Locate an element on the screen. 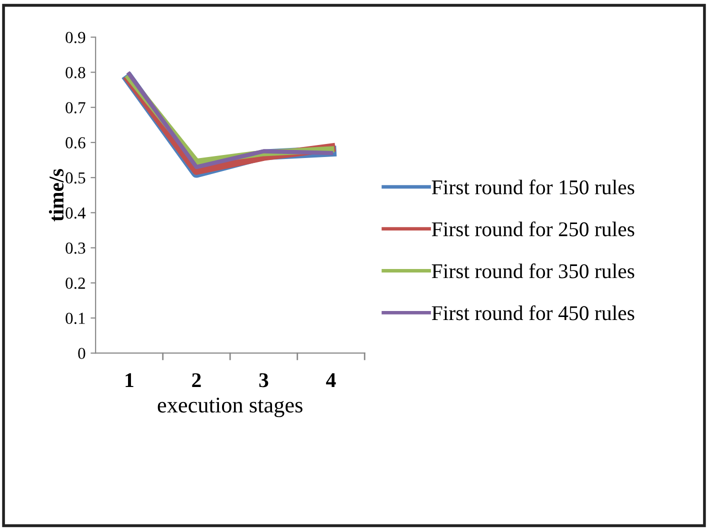 The height and width of the screenshot is (531, 708). y-tick-label: 0.3 is located at coordinates (76, 248).